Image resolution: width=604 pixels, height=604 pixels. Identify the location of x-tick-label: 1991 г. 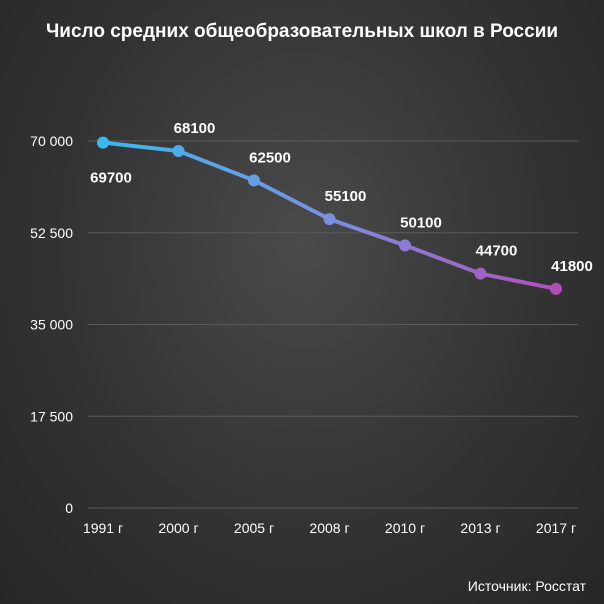
(103, 528).